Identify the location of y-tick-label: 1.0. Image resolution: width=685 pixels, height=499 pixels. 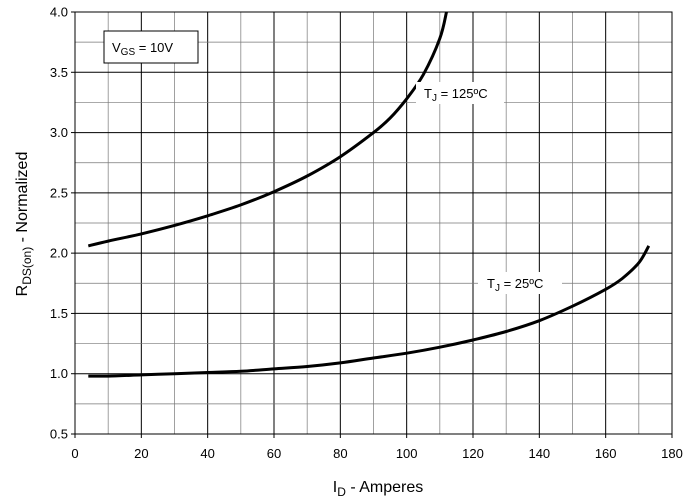
(59, 373).